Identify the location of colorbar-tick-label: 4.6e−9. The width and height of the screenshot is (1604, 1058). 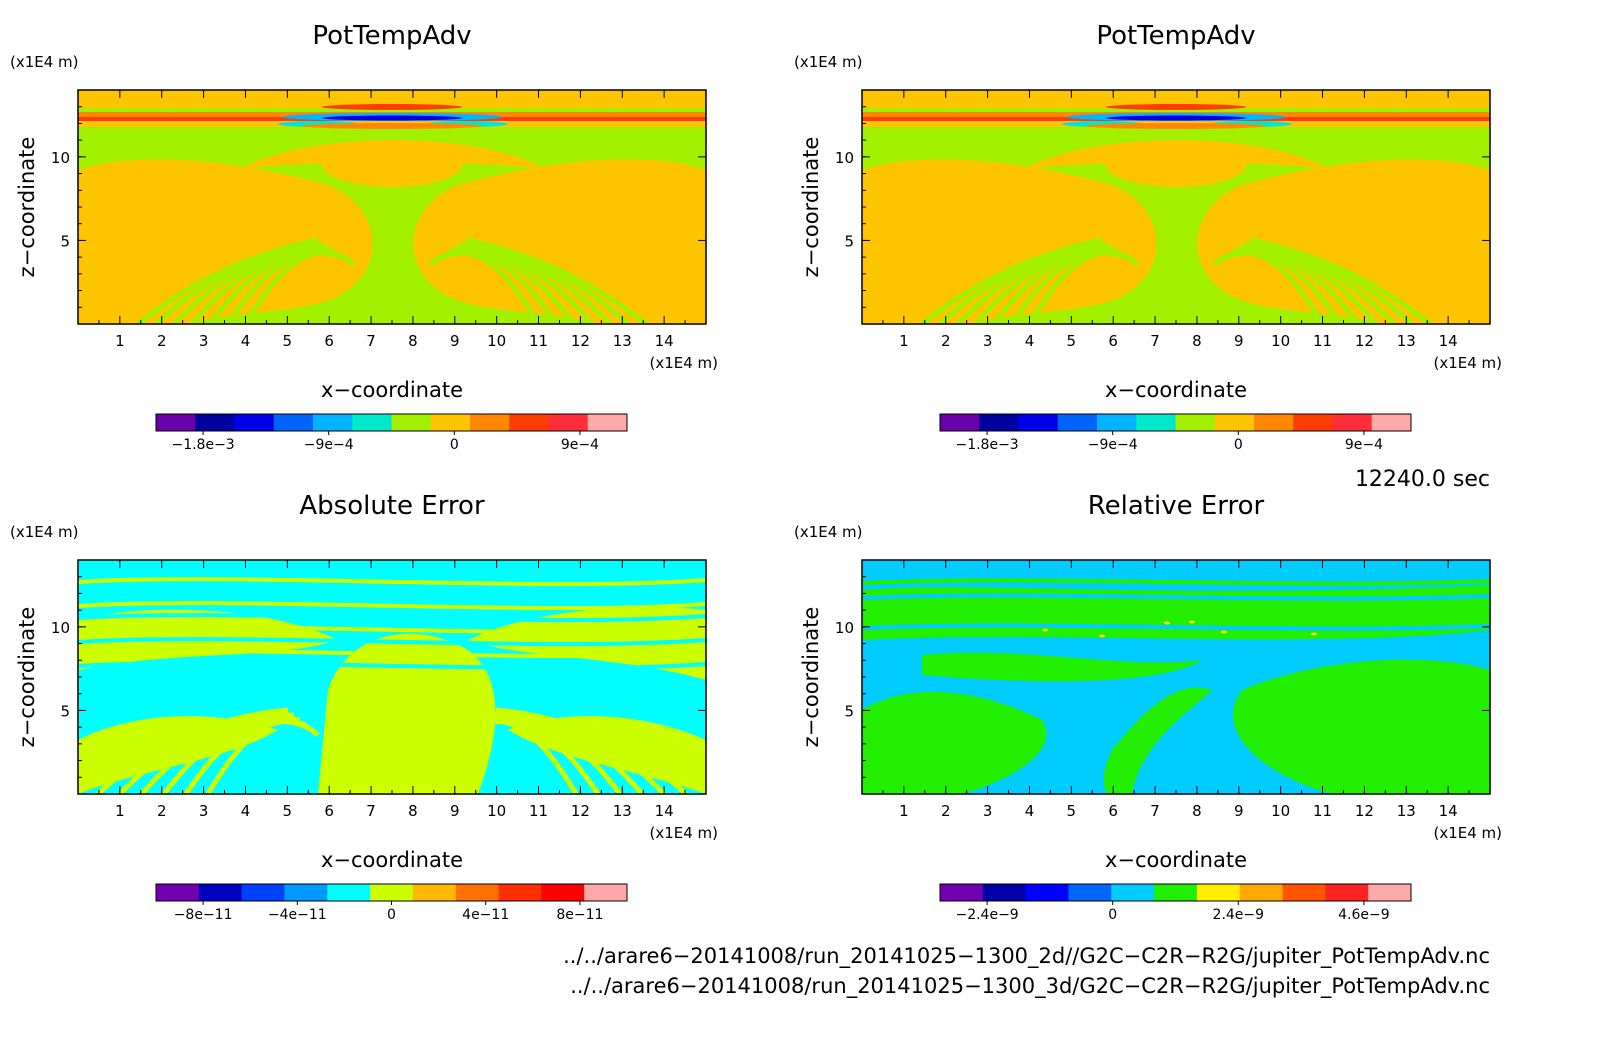
(1364, 915).